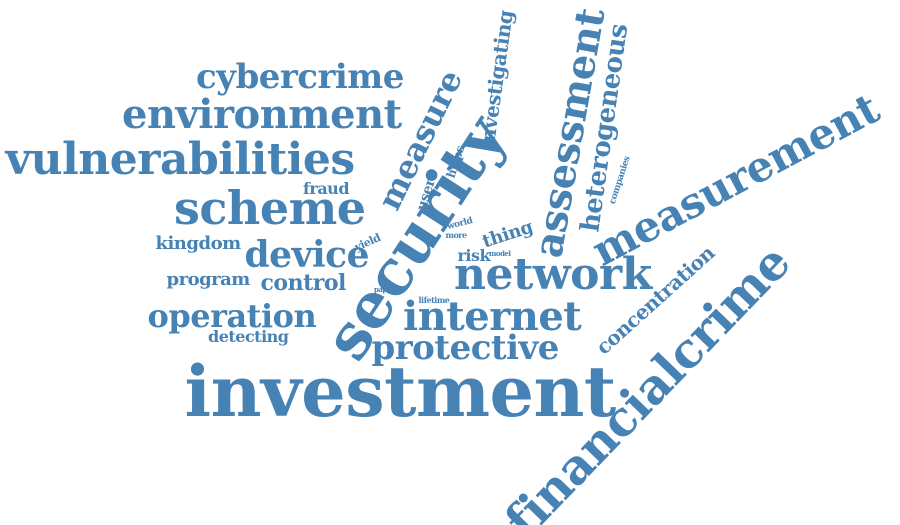 The image size is (900, 525). What do you see at coordinates (474, 255) in the screenshot?
I see `word-risk: risk` at bounding box center [474, 255].